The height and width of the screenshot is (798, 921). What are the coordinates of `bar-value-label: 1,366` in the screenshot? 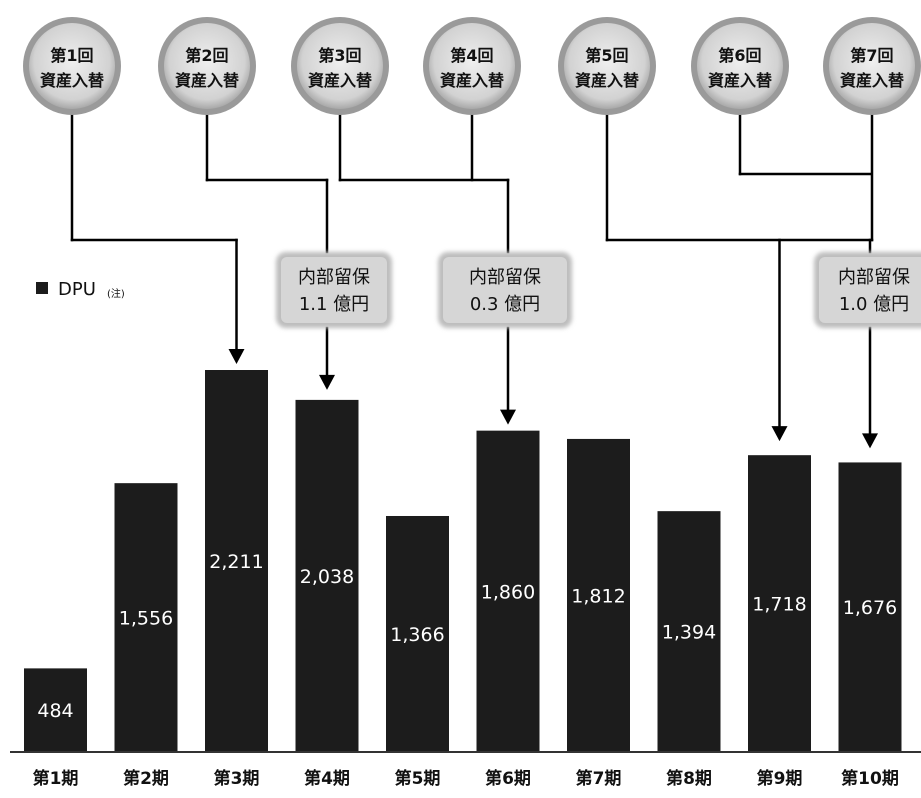 It's located at (417, 635).